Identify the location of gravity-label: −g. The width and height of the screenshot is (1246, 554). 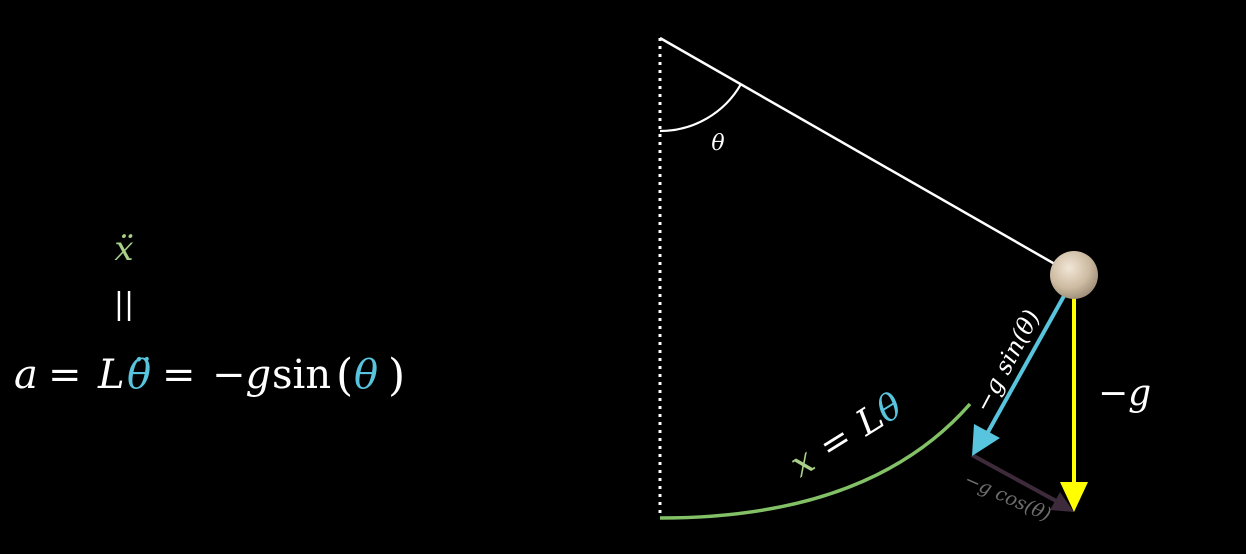
(1124, 393).